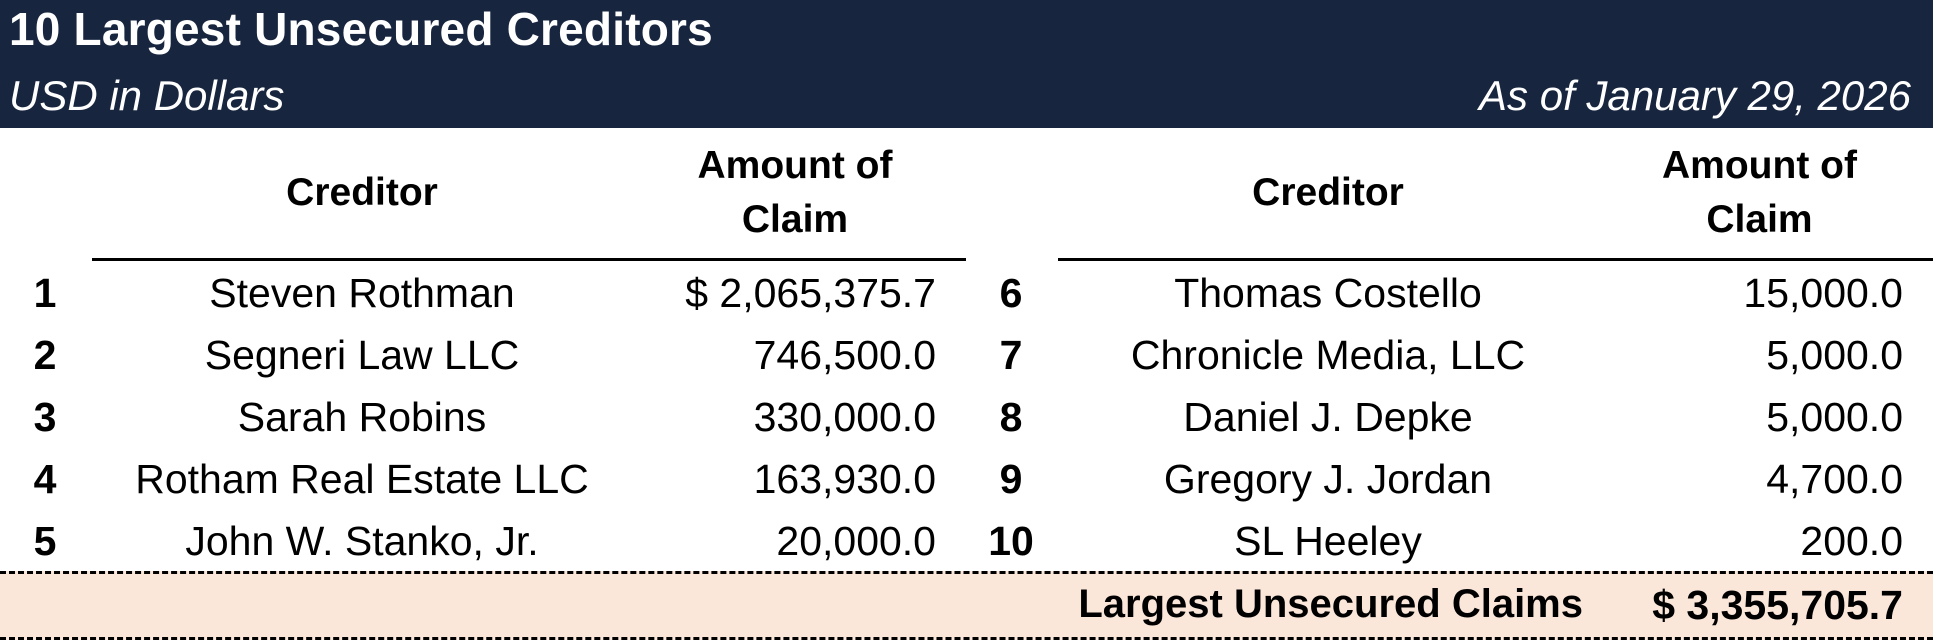 The image size is (1933, 640). What do you see at coordinates (1851, 541) in the screenshot?
I see `claim-amount: 200.0` at bounding box center [1851, 541].